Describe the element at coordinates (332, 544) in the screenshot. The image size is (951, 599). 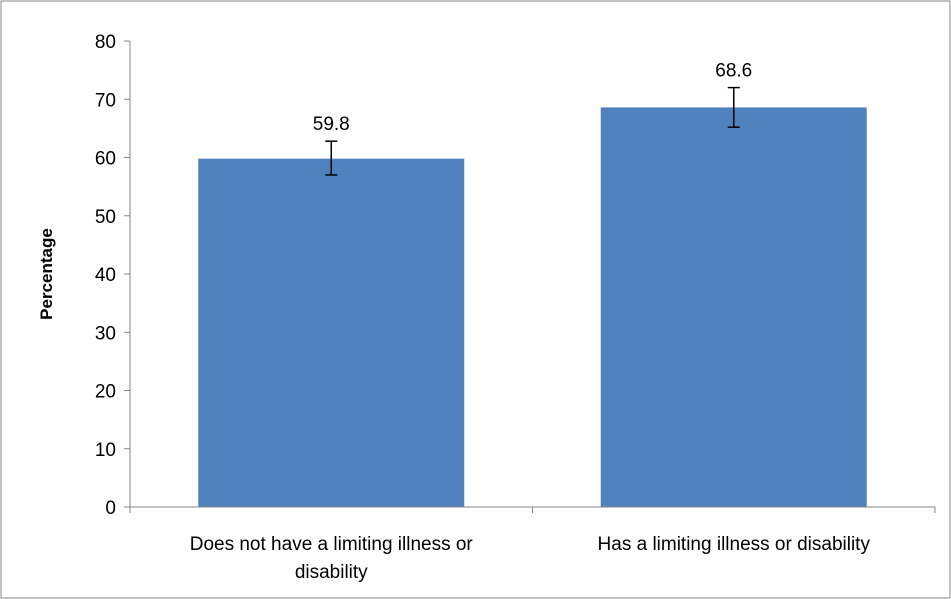
I see `x-category-label: Does not have a limiting illness or` at that location.